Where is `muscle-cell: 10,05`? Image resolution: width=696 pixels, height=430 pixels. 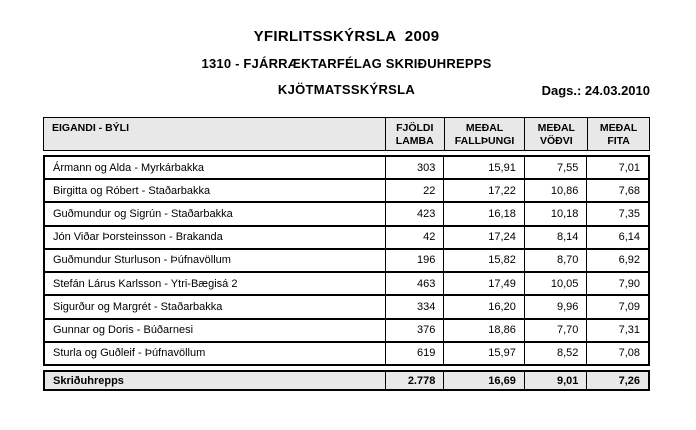
muscle-cell: 10,05 is located at coordinates (555, 284).